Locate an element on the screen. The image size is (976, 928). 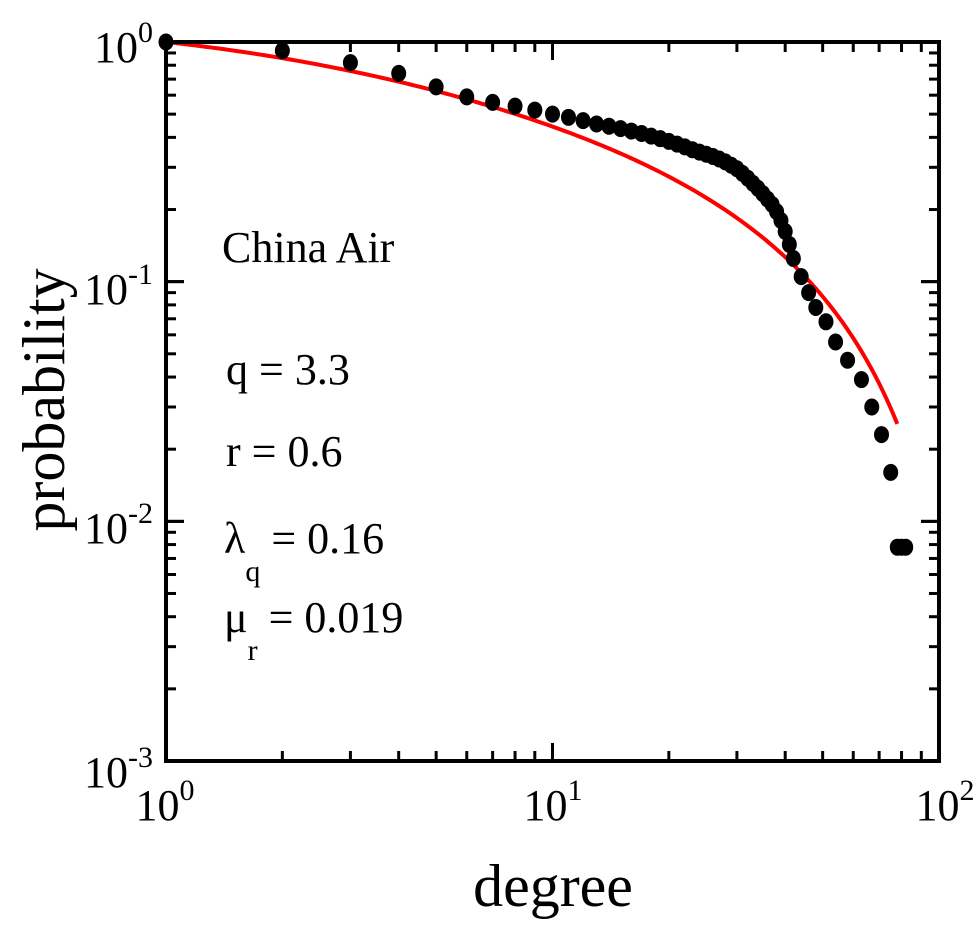
x-tick-label-1: 10¹ is located at coordinates (553, 802).